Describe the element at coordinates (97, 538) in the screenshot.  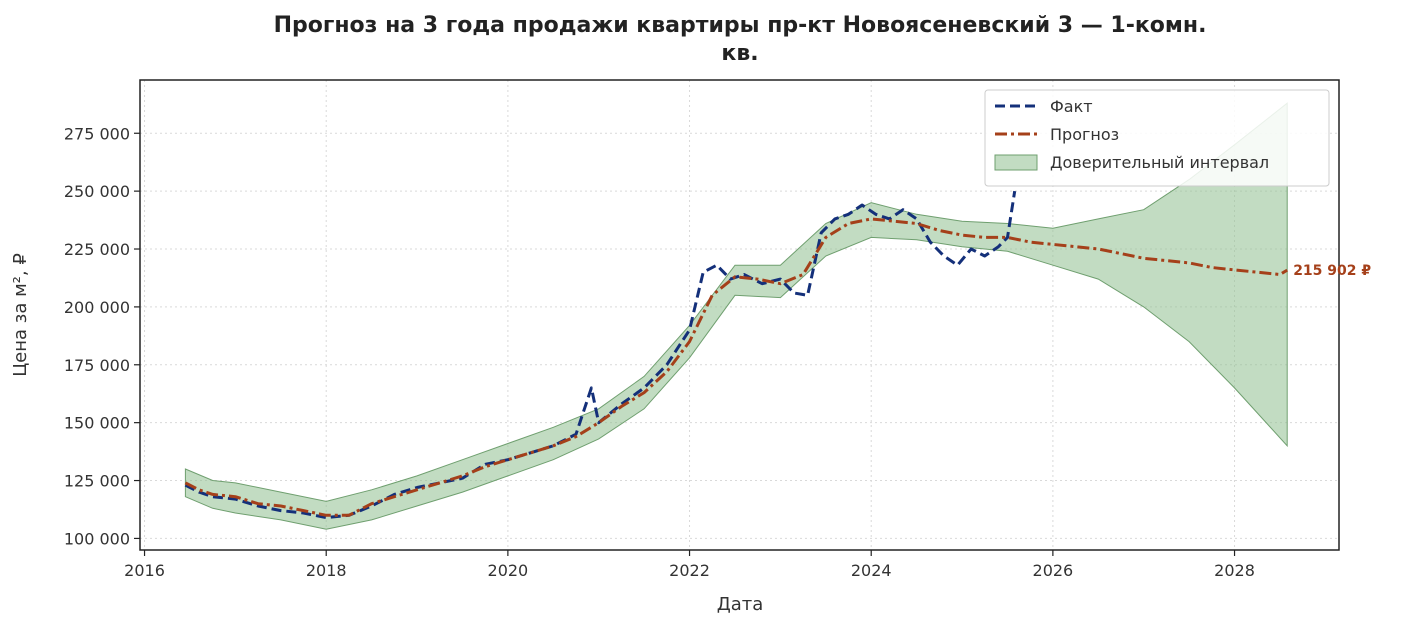
I see `y-tick-label: 100 000` at that location.